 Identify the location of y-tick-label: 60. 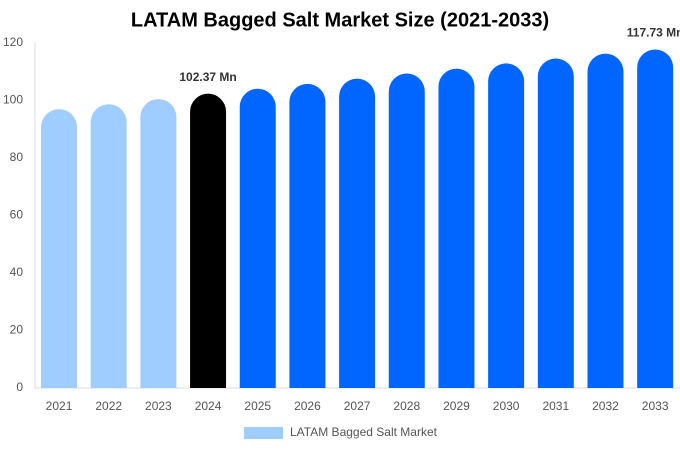
(17, 215).